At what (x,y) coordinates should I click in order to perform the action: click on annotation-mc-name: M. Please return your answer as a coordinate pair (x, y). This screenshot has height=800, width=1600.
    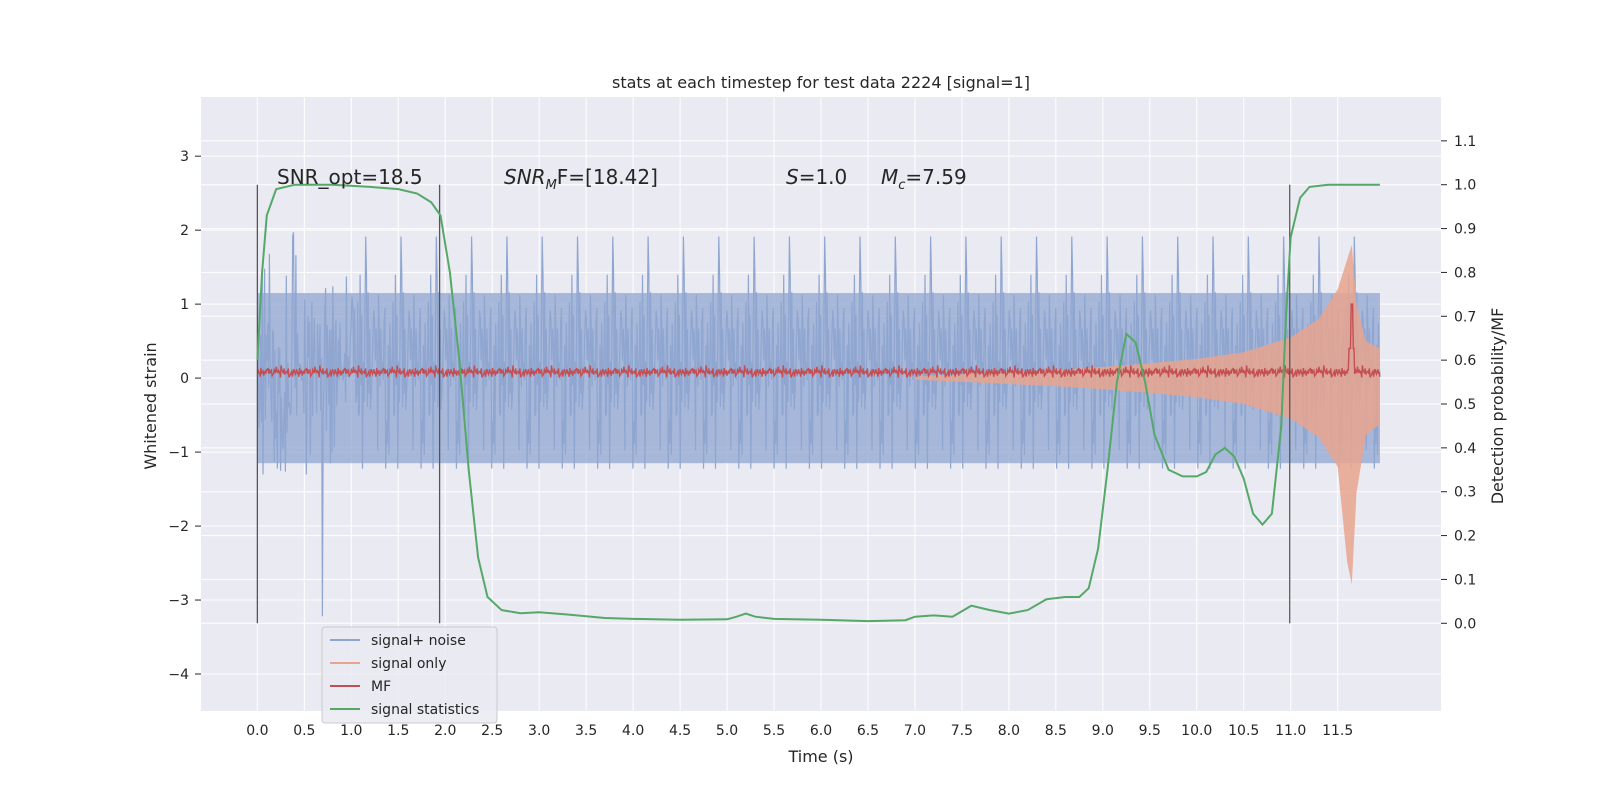
    Looking at the image, I should click on (889, 177).